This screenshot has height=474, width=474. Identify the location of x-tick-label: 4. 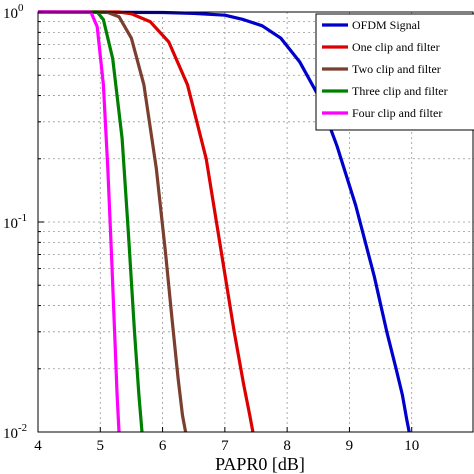
(38, 446).